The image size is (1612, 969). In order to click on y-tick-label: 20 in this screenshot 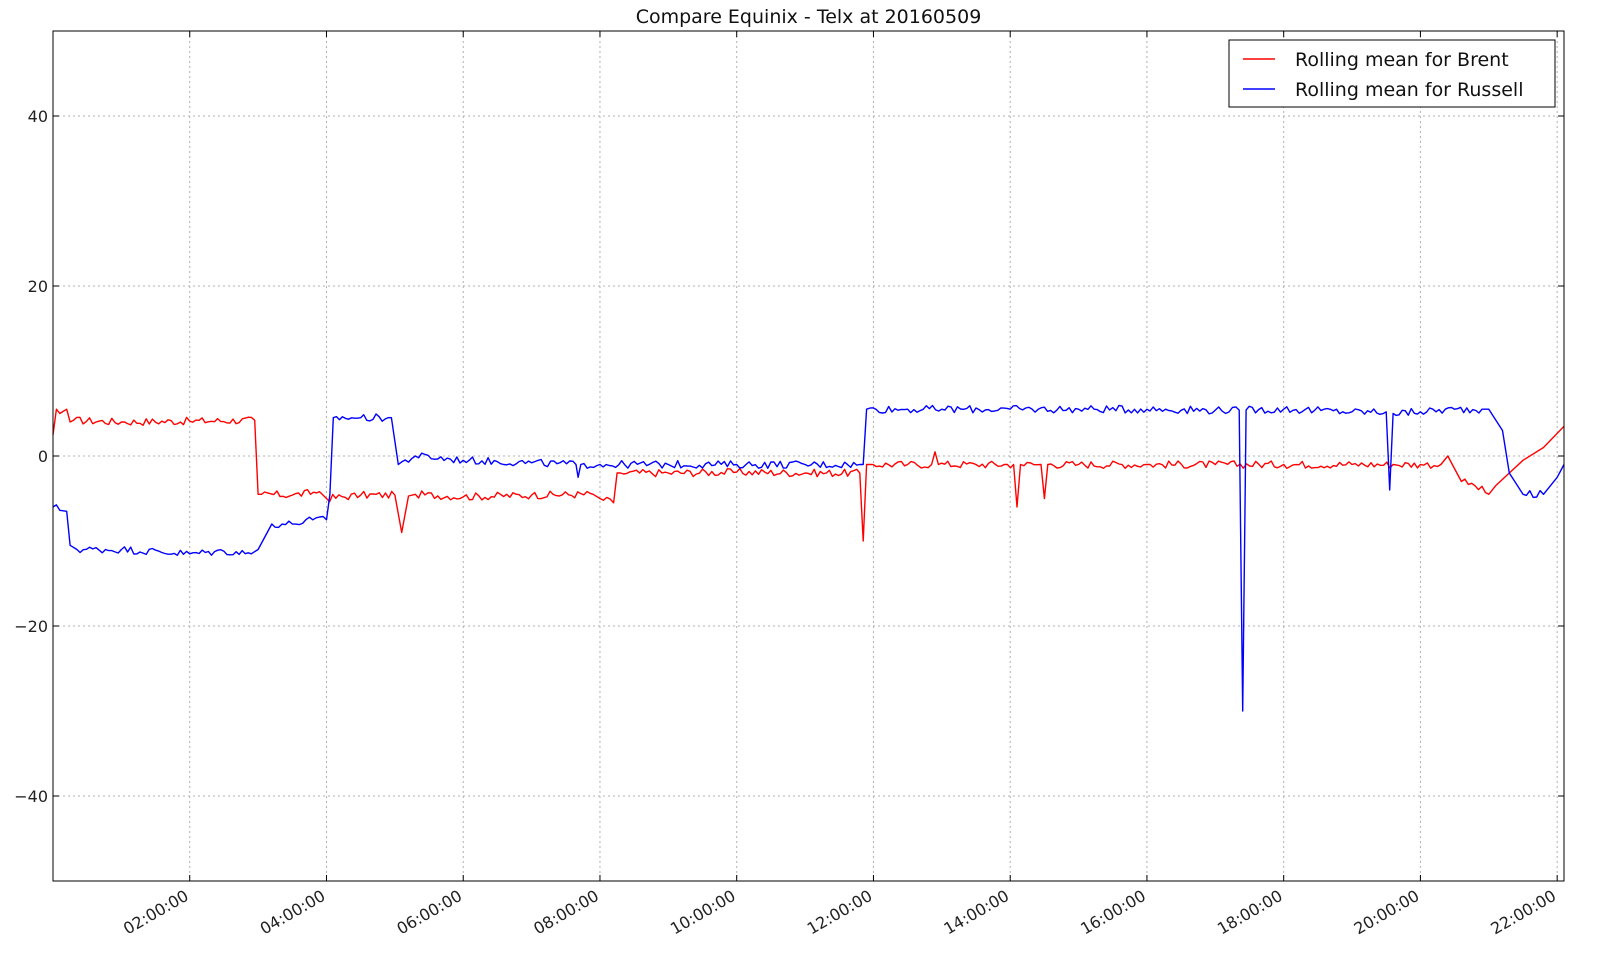, I will do `click(38, 286)`.